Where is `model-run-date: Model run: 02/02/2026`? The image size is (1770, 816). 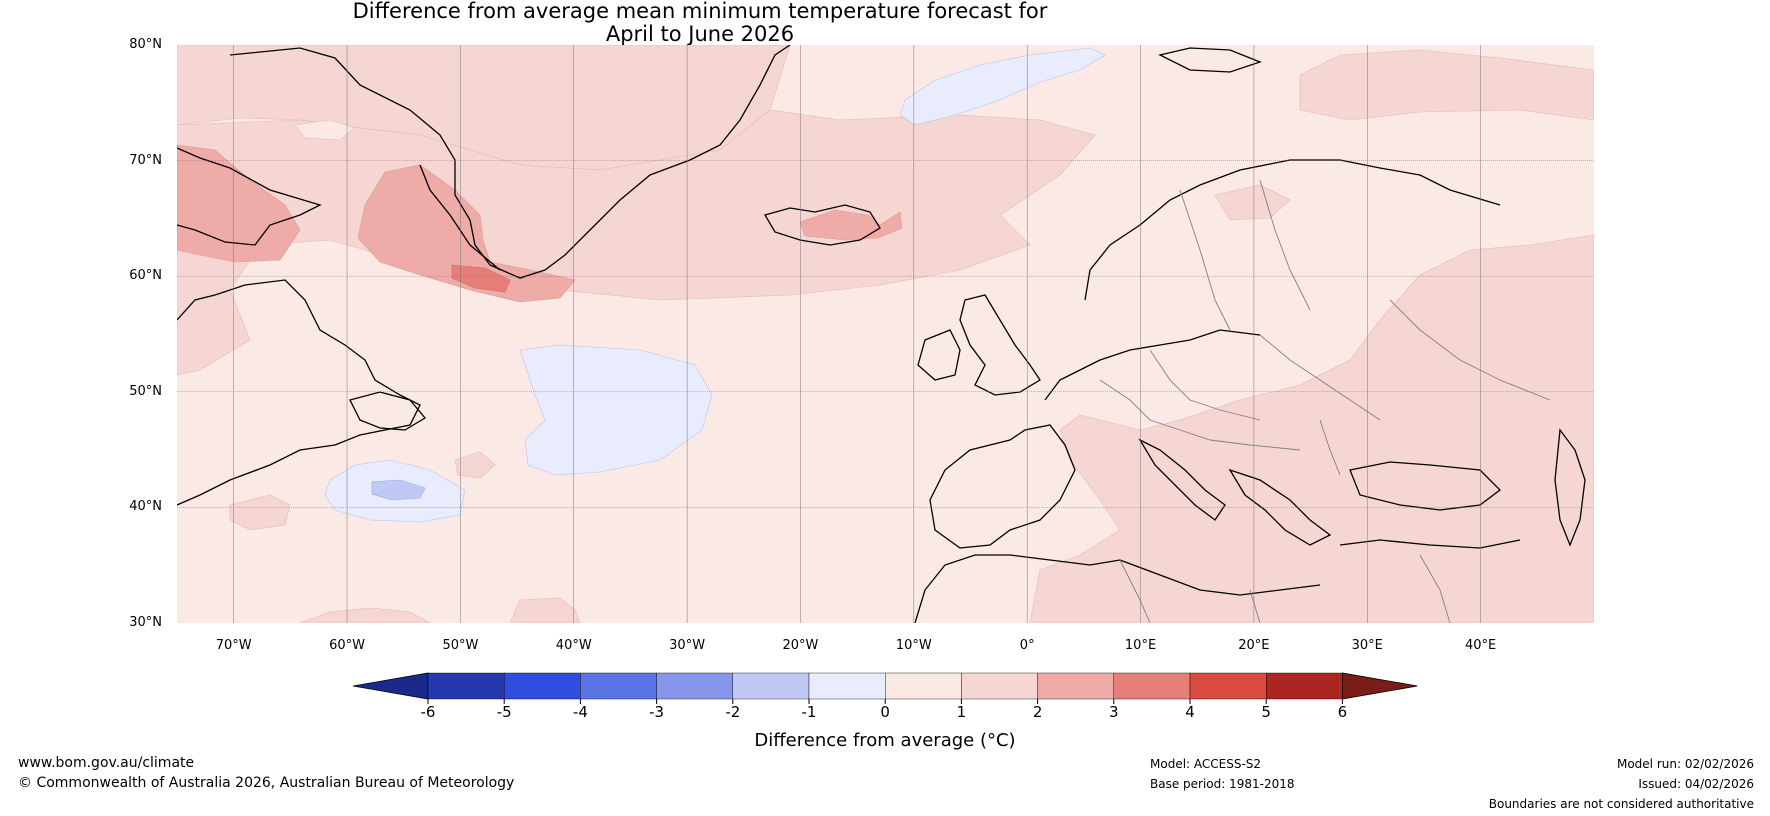
model-run-date: Model run: 02/02/2026 is located at coordinates (1685, 764).